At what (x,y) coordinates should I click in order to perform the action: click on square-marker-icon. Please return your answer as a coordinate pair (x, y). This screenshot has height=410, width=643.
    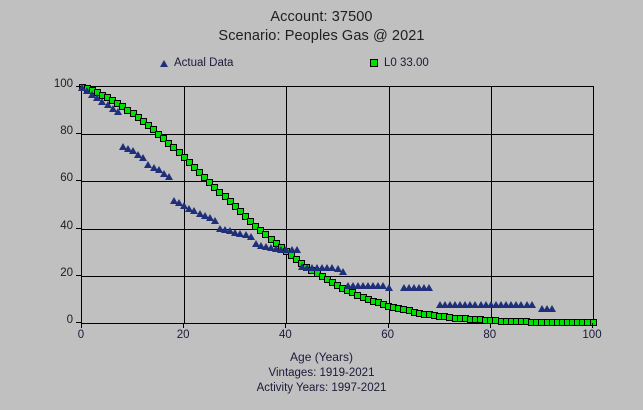
    Looking at the image, I should click on (374, 63).